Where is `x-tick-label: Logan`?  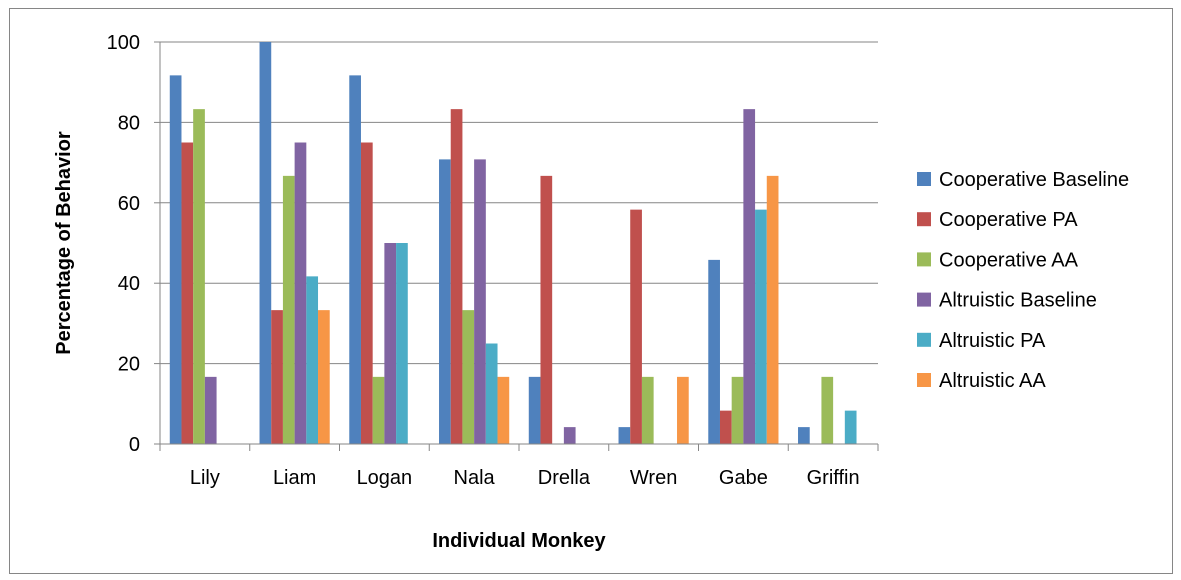
x-tick-label: Logan is located at coordinates (385, 478).